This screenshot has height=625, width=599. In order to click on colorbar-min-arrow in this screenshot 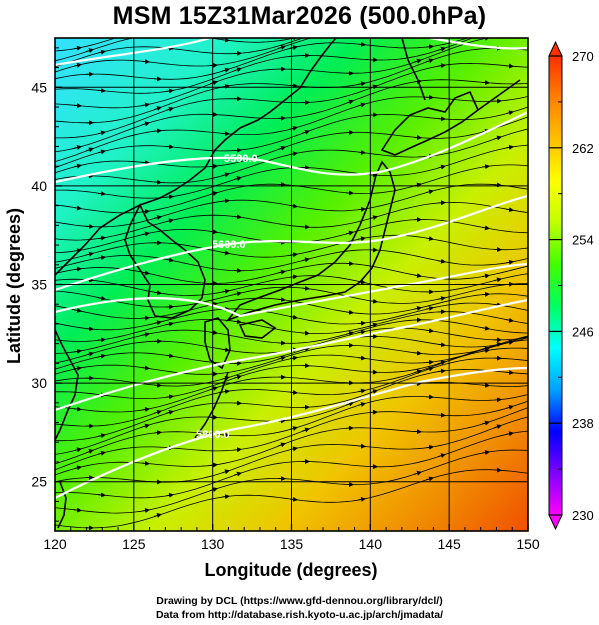, I will do `click(555, 522)`.